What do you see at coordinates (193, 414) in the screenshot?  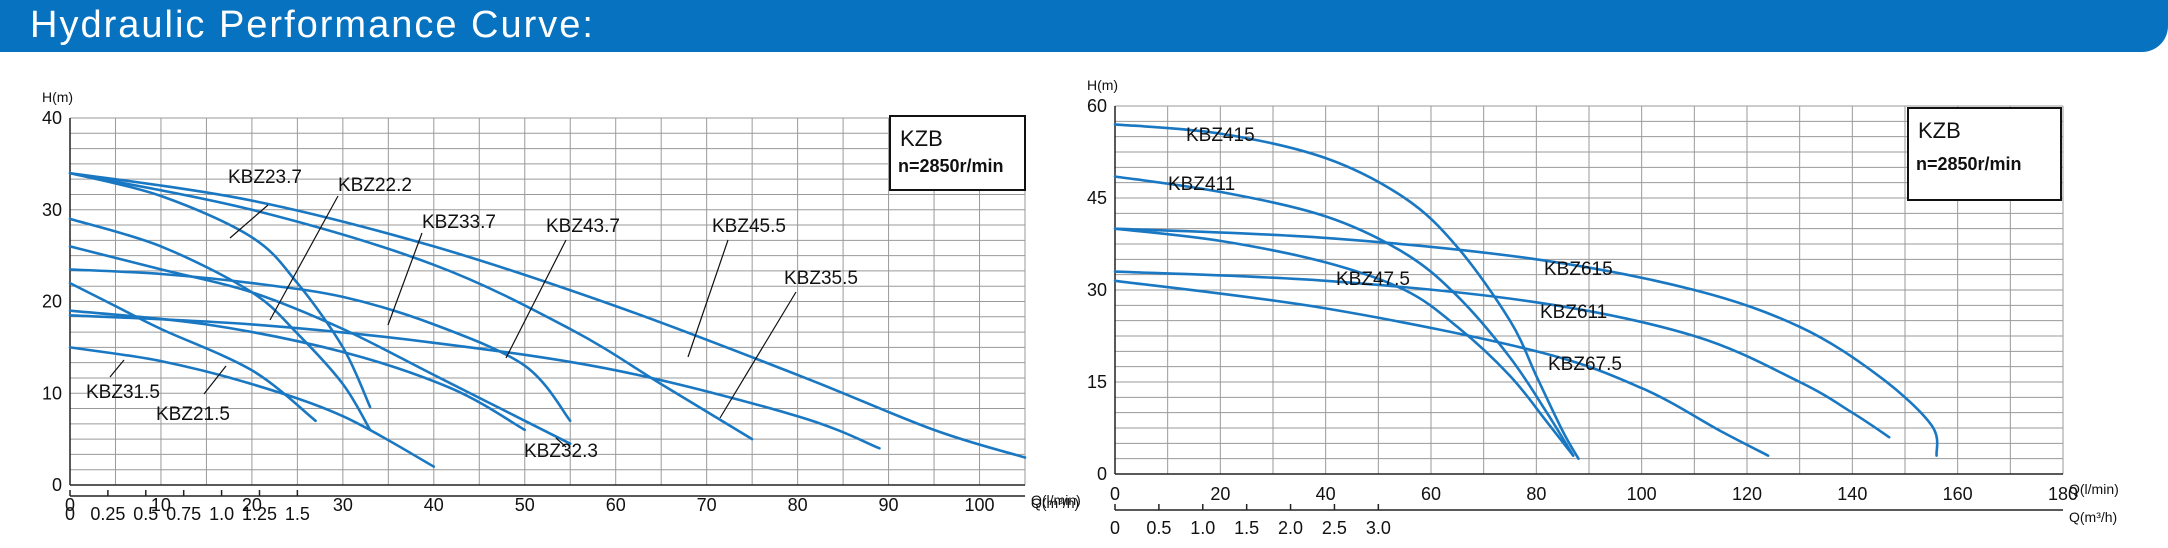 I see `curve-label: KBZ21.5` at bounding box center [193, 414].